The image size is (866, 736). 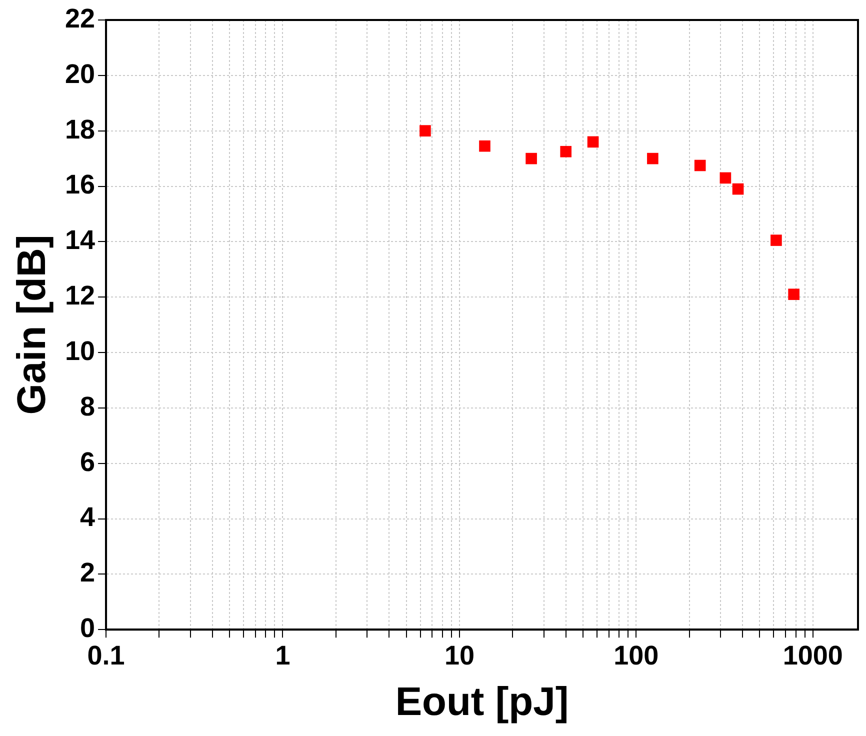 What do you see at coordinates (812, 655) in the screenshot?
I see `x-tick-label: 1000` at bounding box center [812, 655].